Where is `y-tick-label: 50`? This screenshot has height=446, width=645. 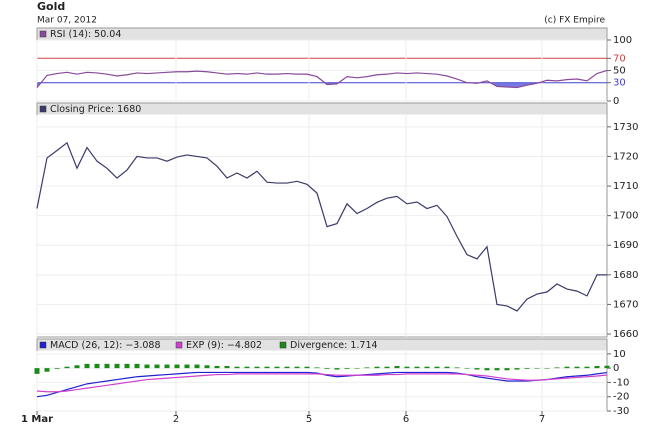 y-tick-label: 50 is located at coordinates (619, 71).